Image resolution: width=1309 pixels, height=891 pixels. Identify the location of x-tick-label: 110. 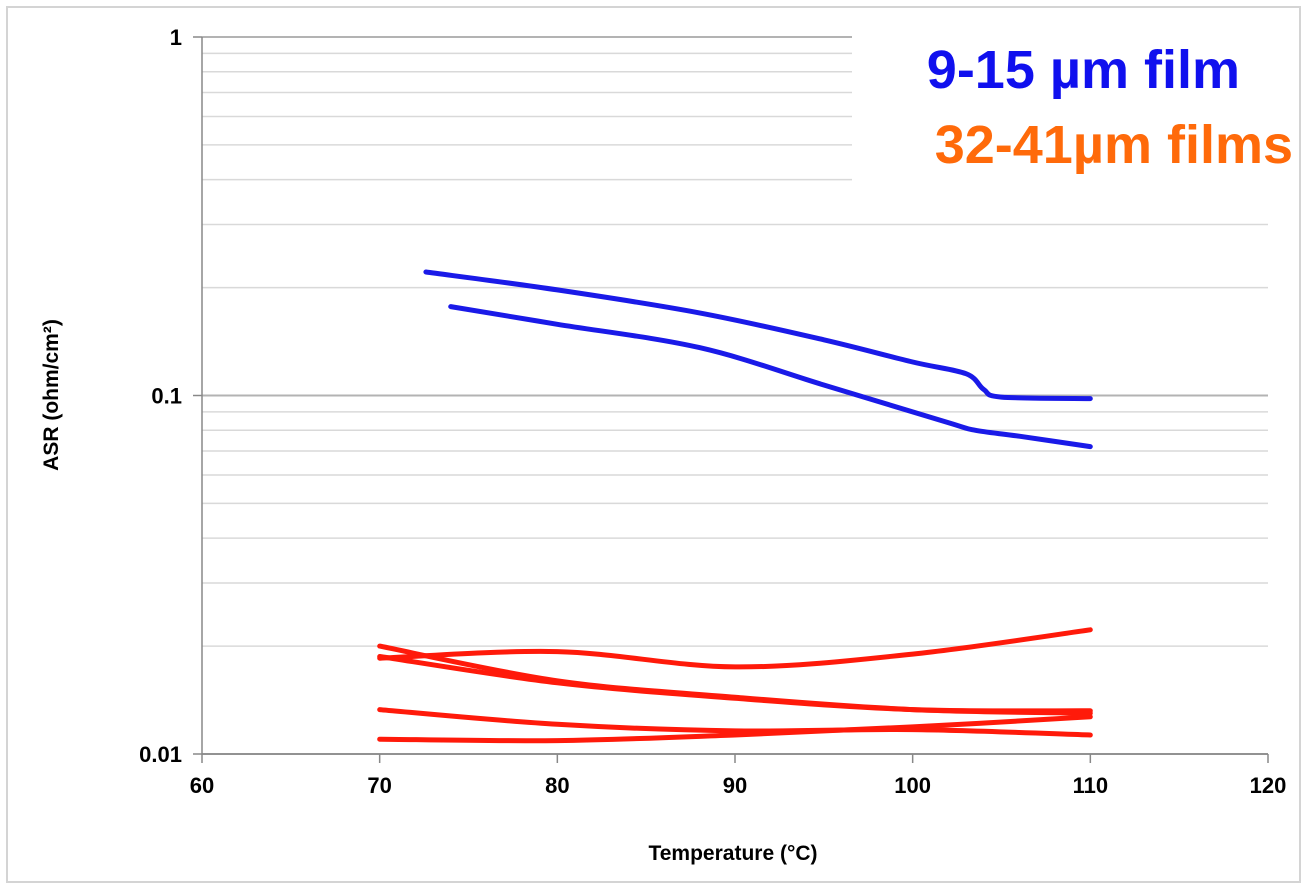
(1091, 785).